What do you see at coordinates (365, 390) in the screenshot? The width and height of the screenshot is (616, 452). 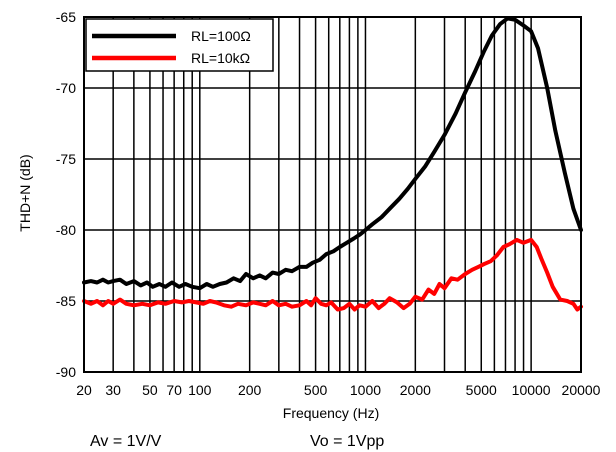 I see `x-tick-label: 1000` at bounding box center [365, 390].